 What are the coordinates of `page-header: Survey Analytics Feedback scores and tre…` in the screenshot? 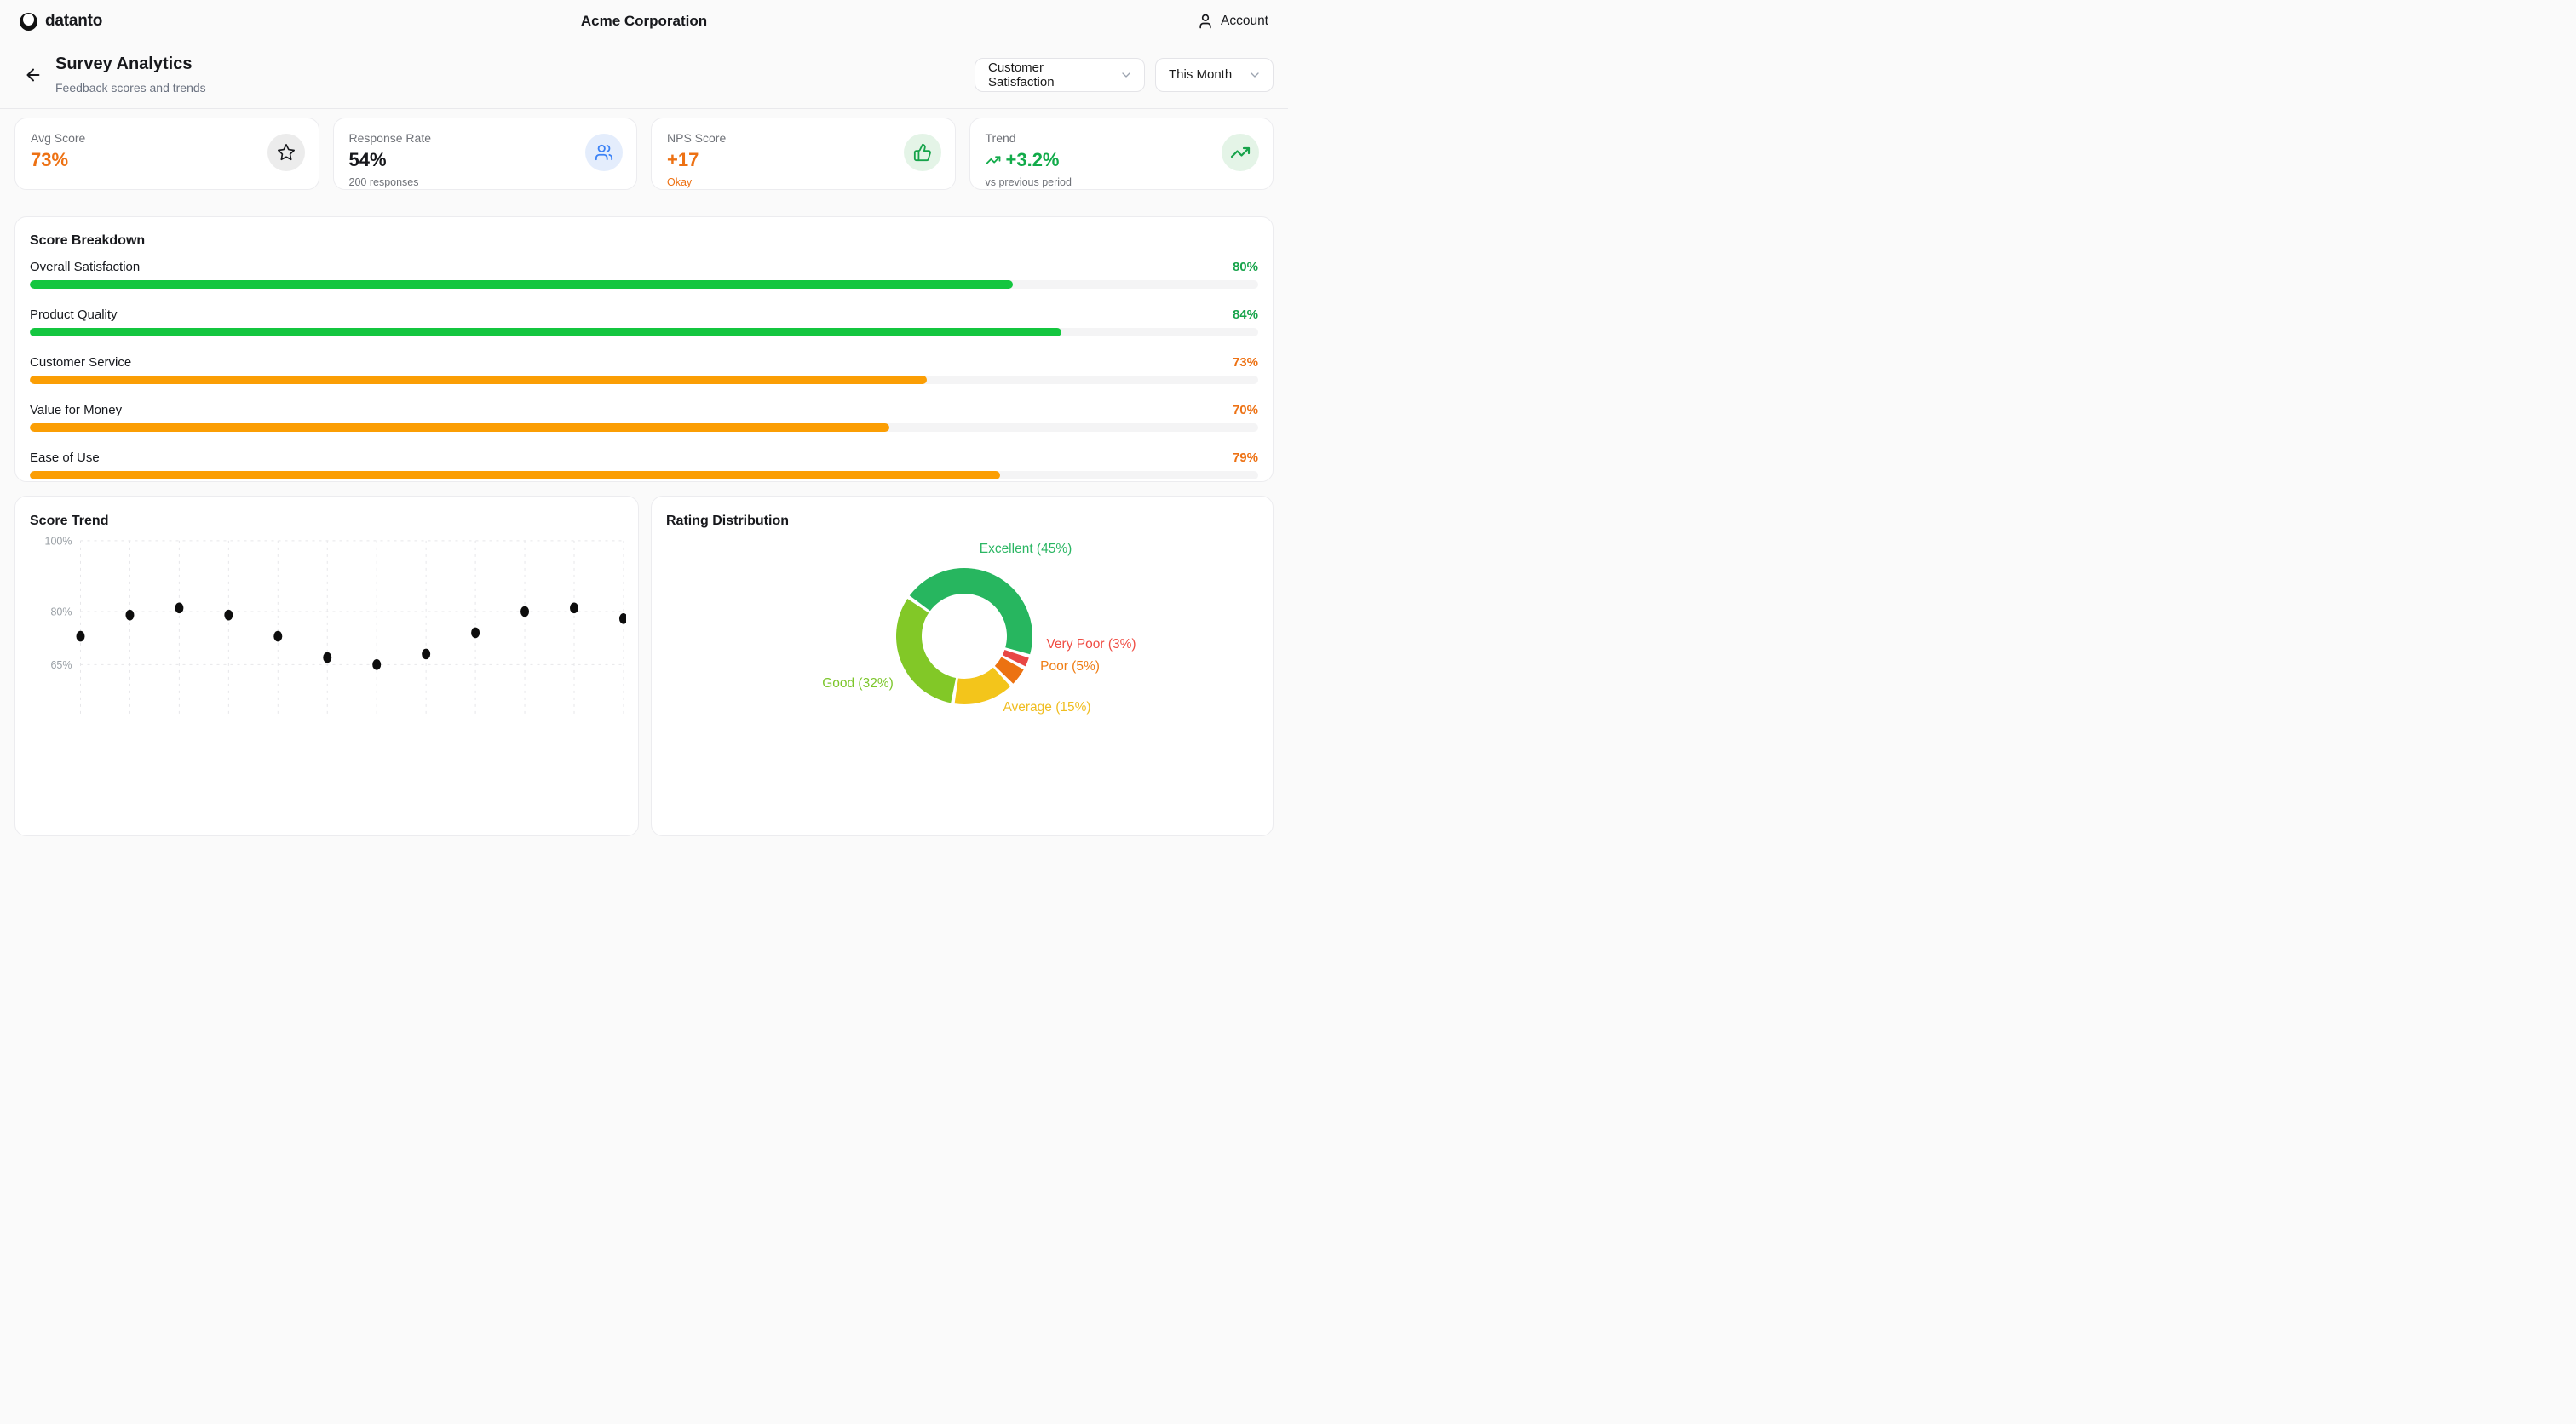 It's located at (644, 76).